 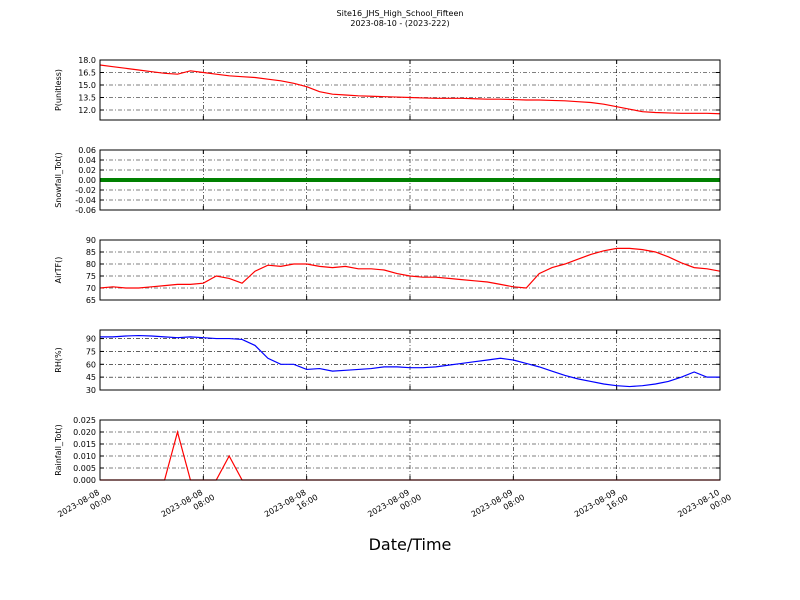 What do you see at coordinates (87, 160) in the screenshot?
I see `y-tick-label: 0.04` at bounding box center [87, 160].